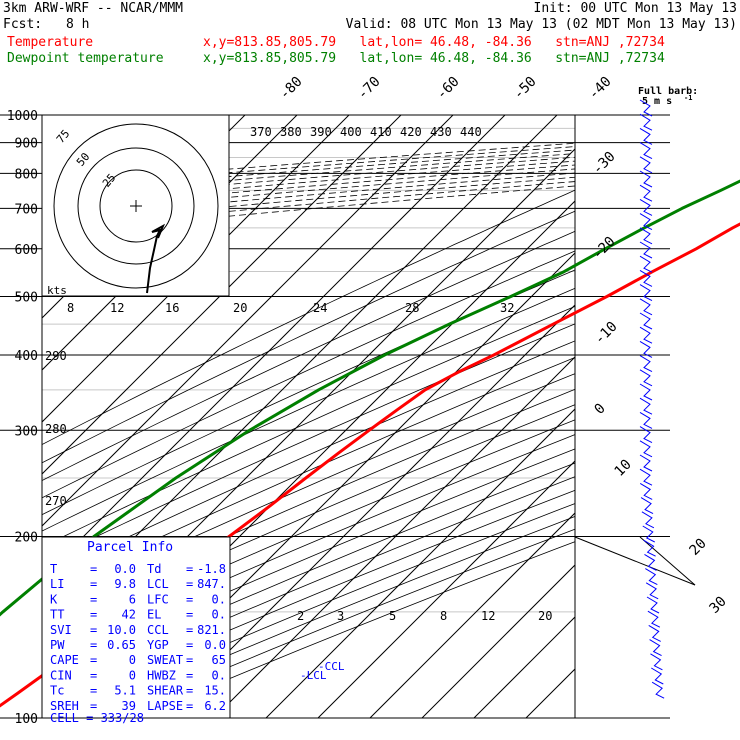 This screenshot has width=740, height=740. Describe the element at coordinates (26, 356) in the screenshot. I see `pressure-tick-label: 400` at that location.